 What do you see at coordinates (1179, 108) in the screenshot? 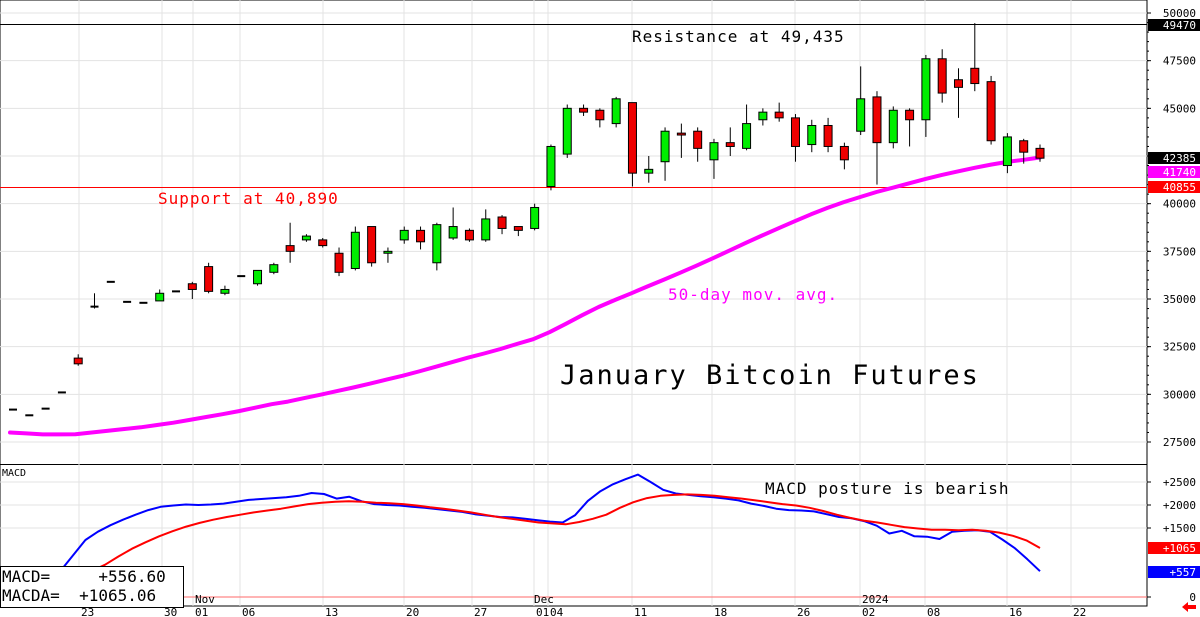
I see `y-tick-label: 45000` at bounding box center [1179, 108].